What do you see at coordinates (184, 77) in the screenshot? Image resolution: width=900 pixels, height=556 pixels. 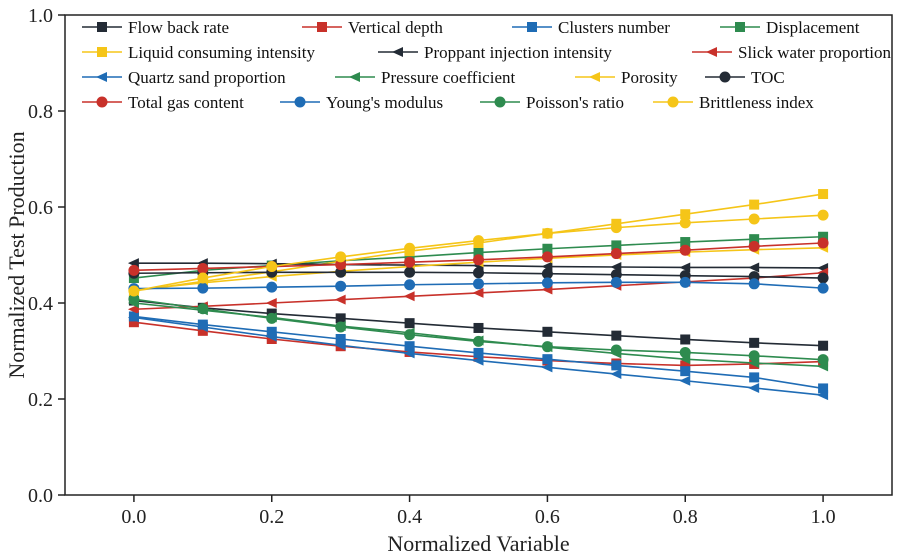 I see `legend-item: Quartz sand proportion` at bounding box center [184, 77].